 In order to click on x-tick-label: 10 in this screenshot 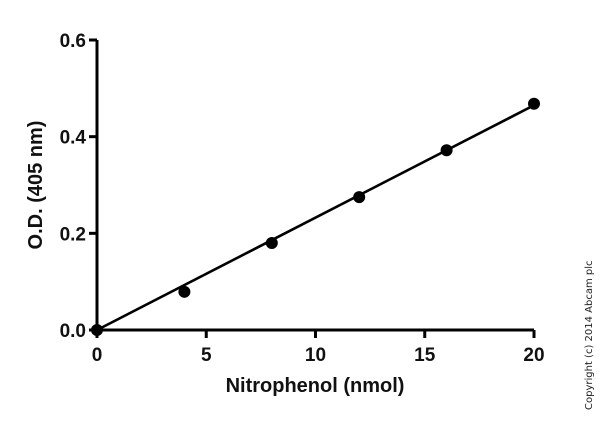, I will do `click(315, 355)`.